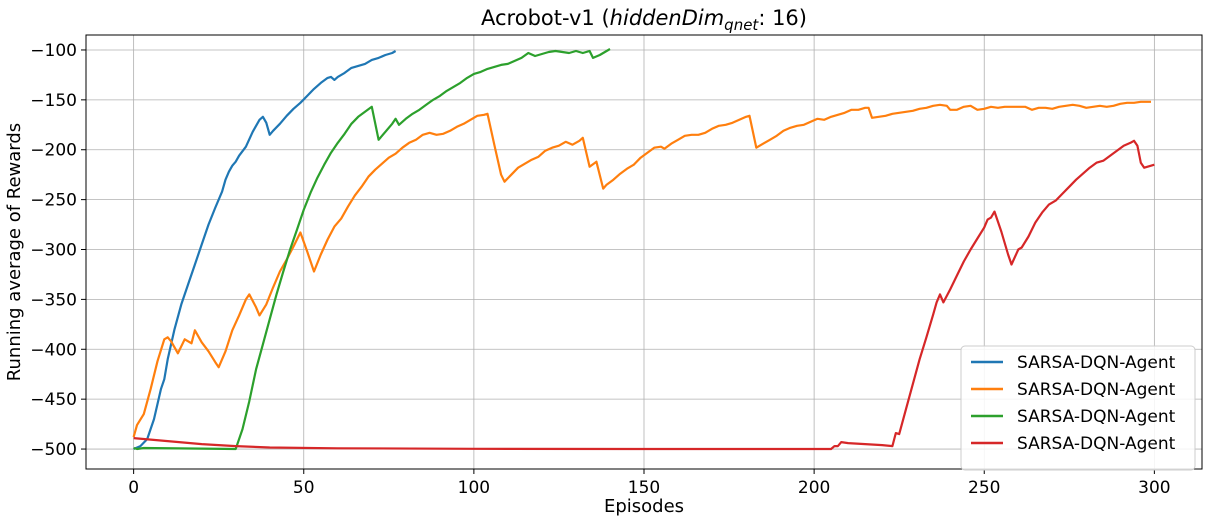 The image size is (1208, 523). What do you see at coordinates (53, 300) in the screenshot?
I see `y-tick-label: −350` at bounding box center [53, 300].